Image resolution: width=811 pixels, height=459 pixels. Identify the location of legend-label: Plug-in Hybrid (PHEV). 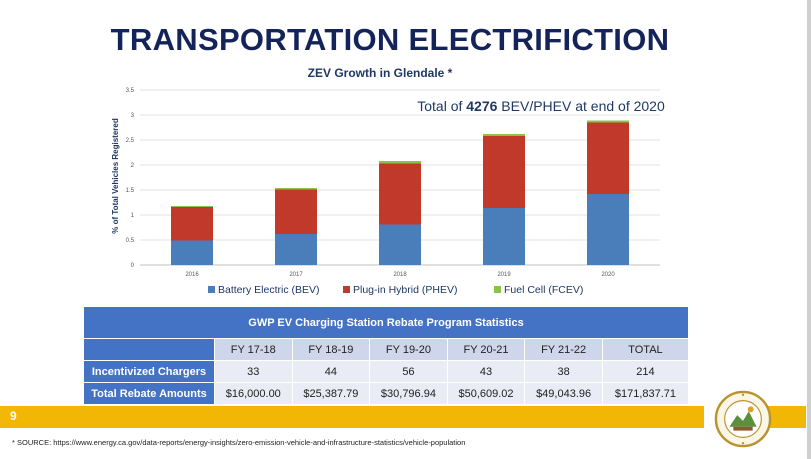
(405, 290).